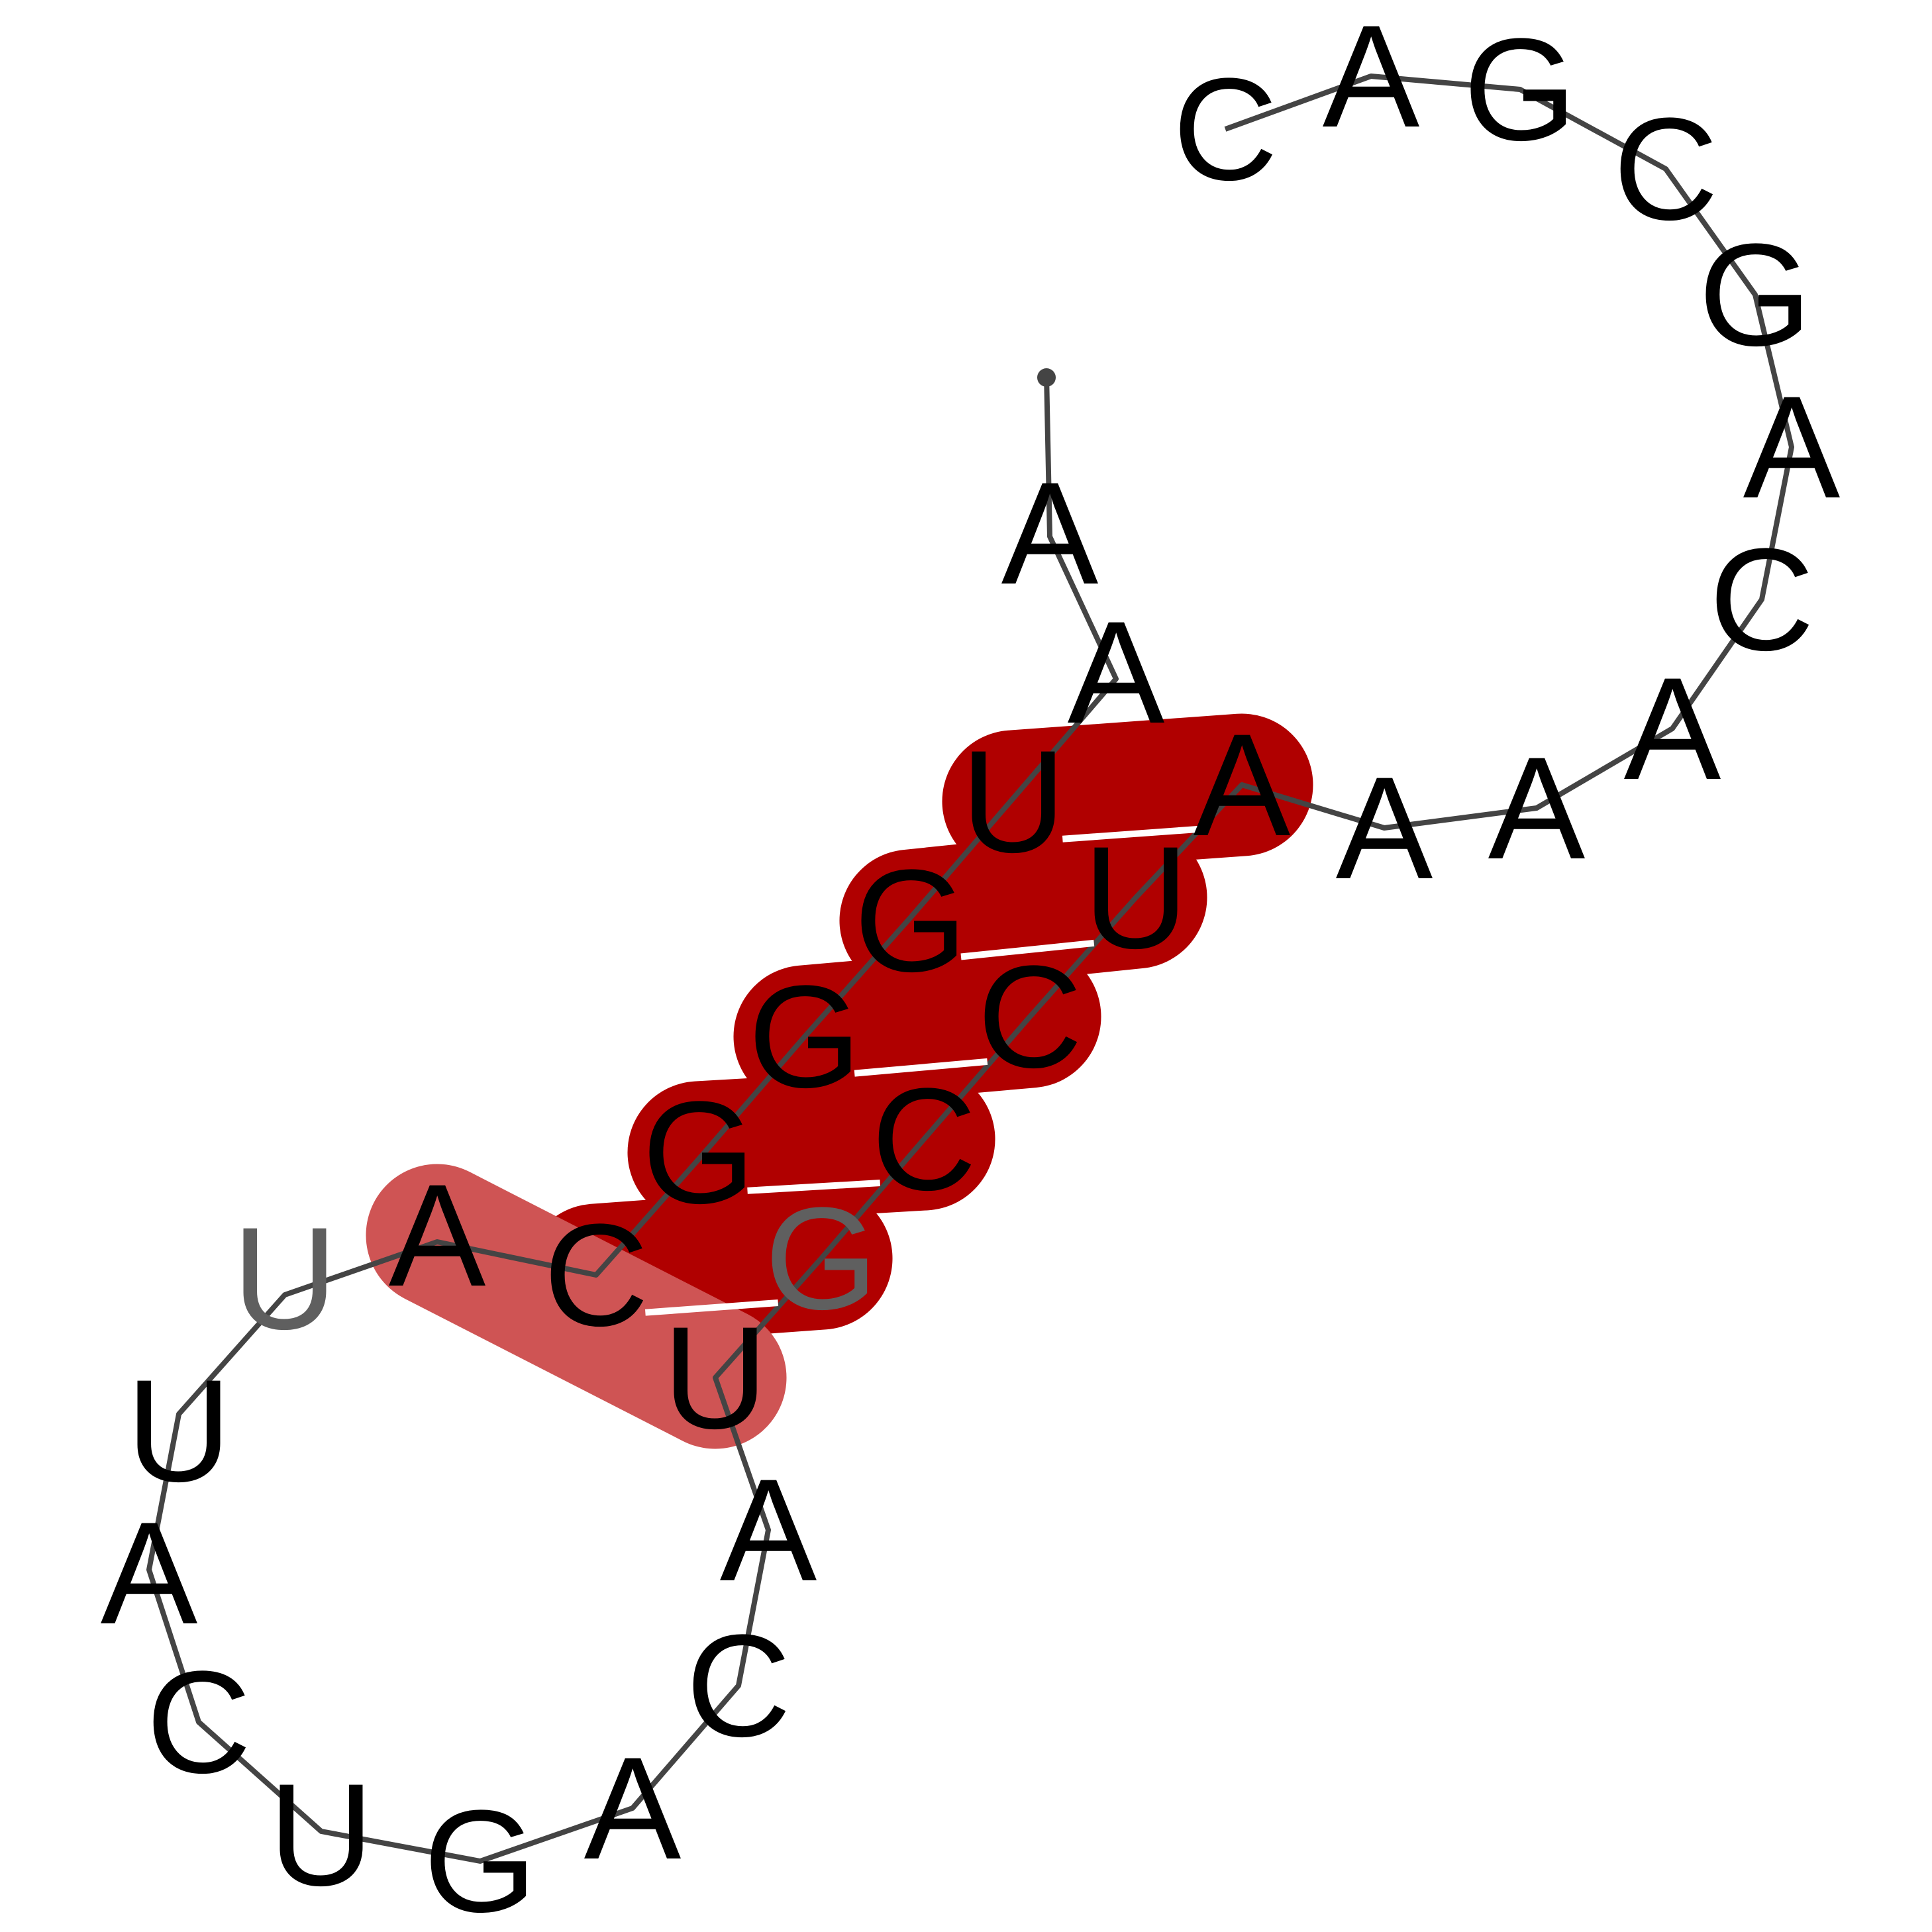  I want to click on five-prime-start-marker, so click(1046, 377).